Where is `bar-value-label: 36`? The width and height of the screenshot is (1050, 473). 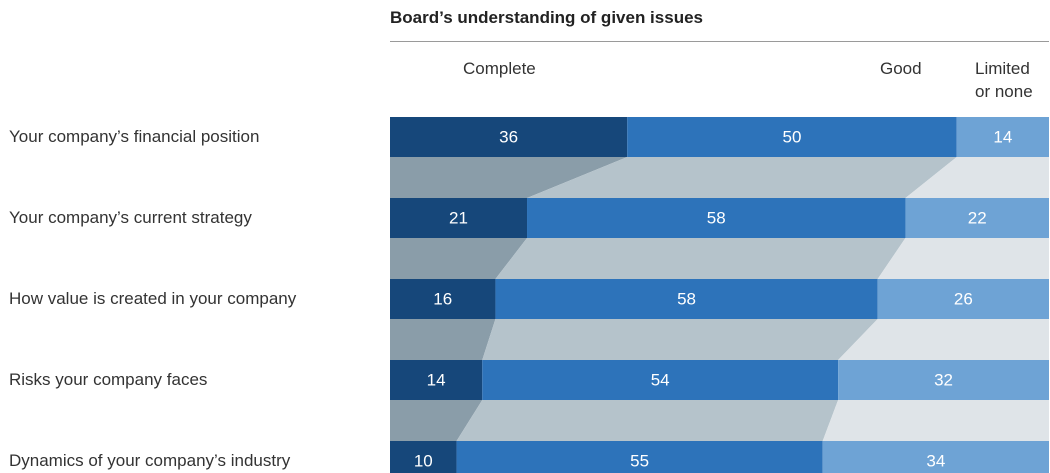 bar-value-label: 36 is located at coordinates (508, 137).